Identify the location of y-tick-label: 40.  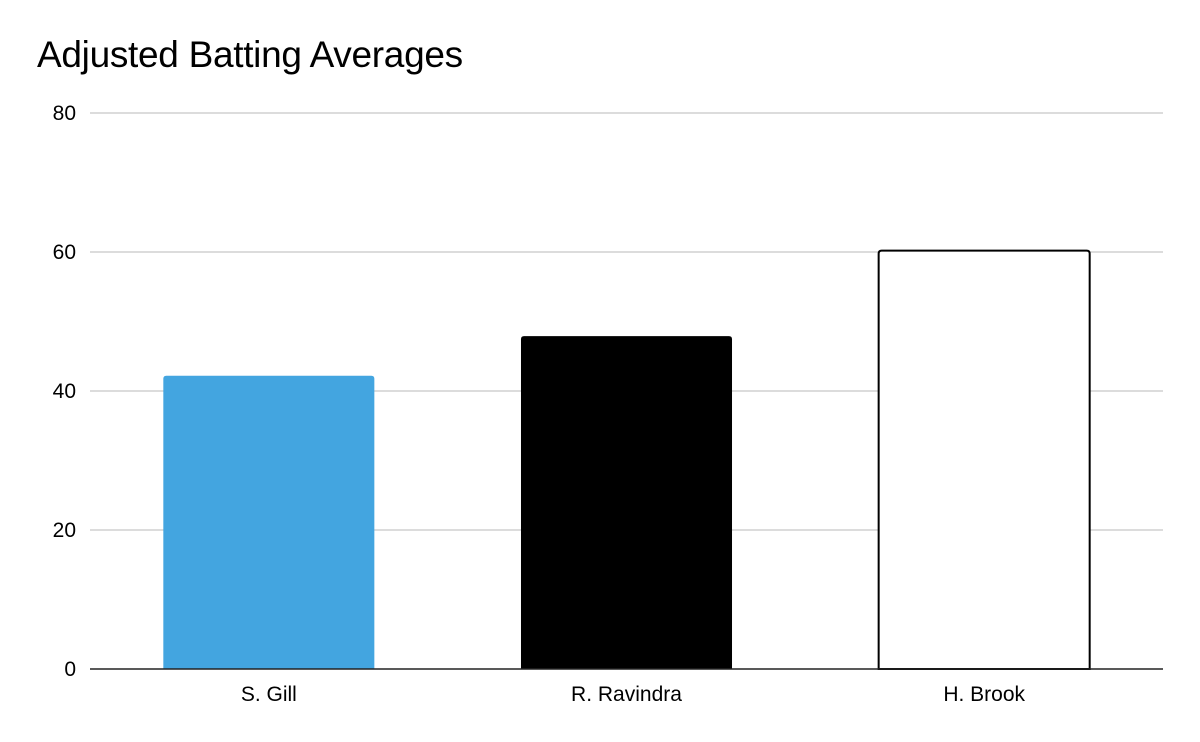
(64, 391).